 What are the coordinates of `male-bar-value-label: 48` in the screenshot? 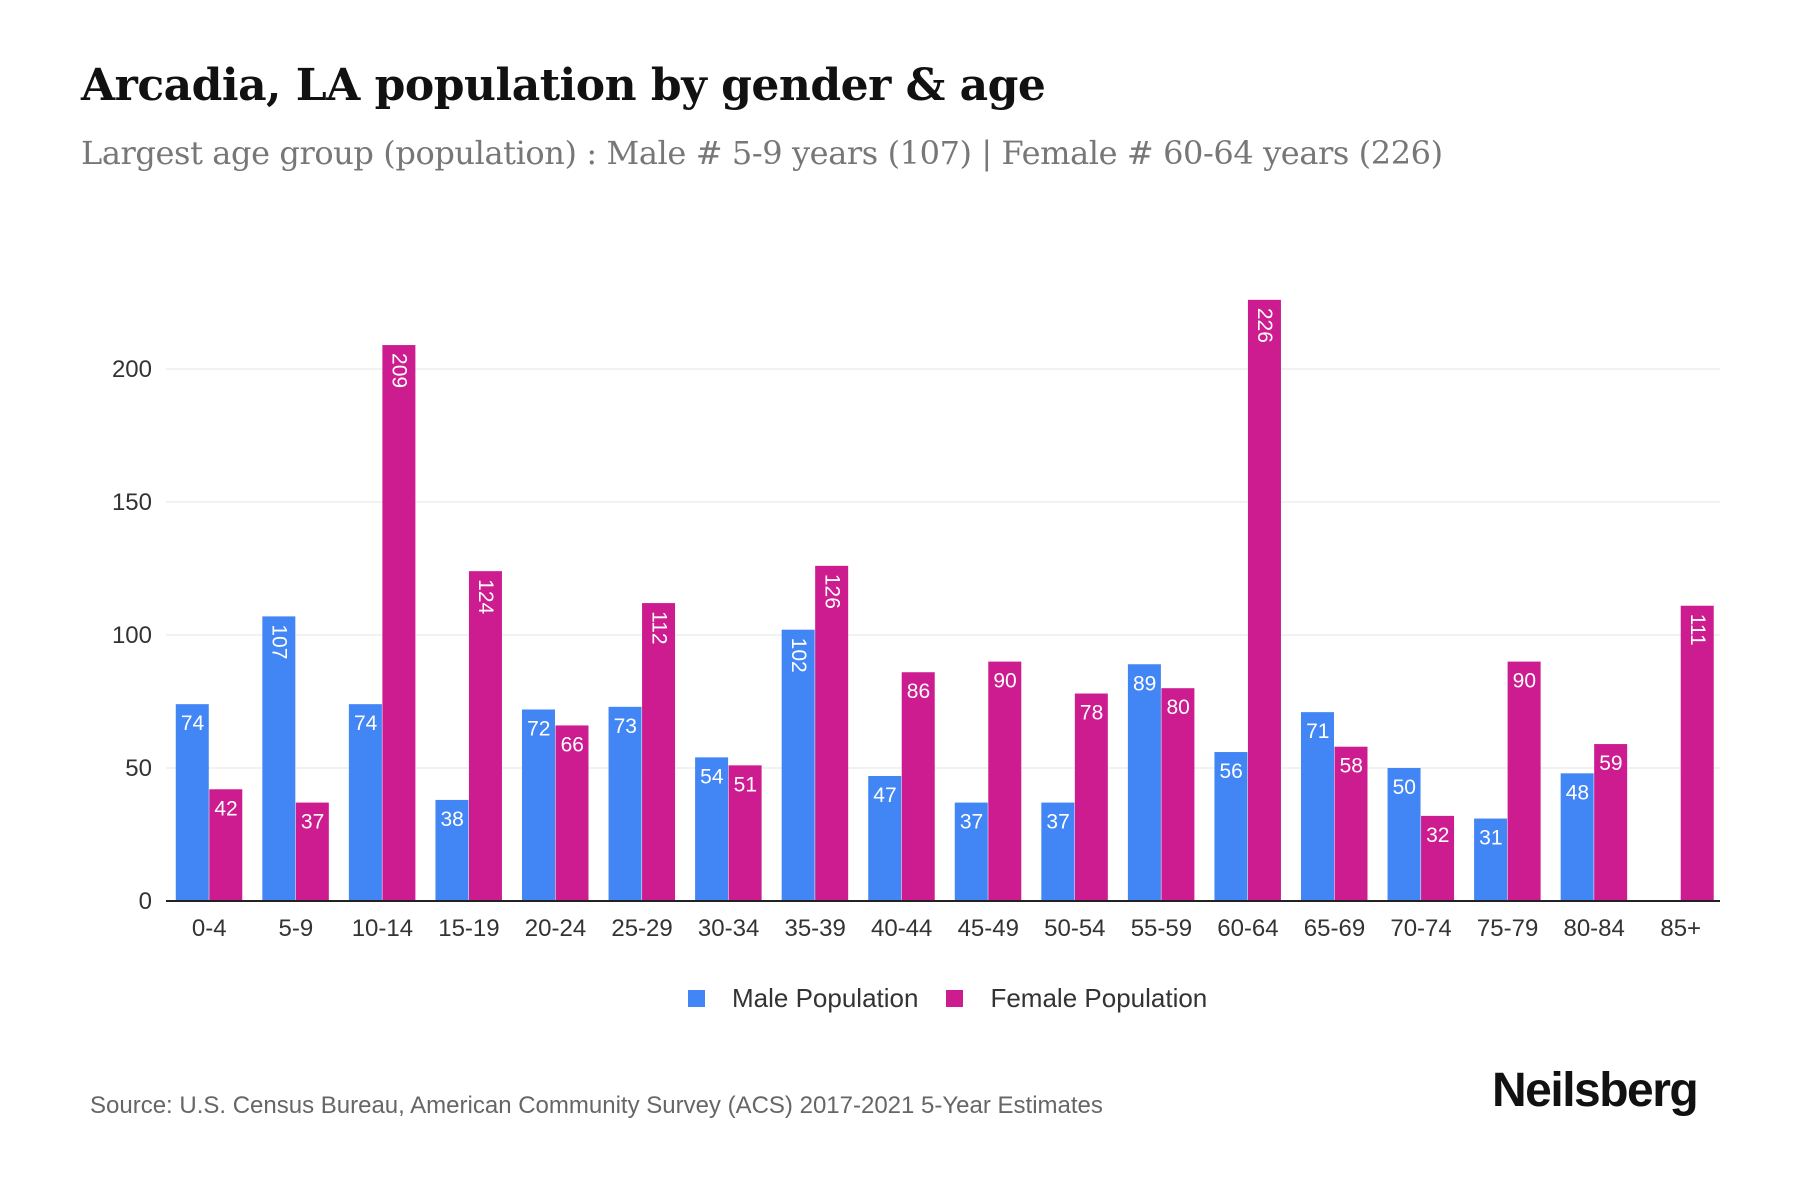 It's located at (1577, 792).